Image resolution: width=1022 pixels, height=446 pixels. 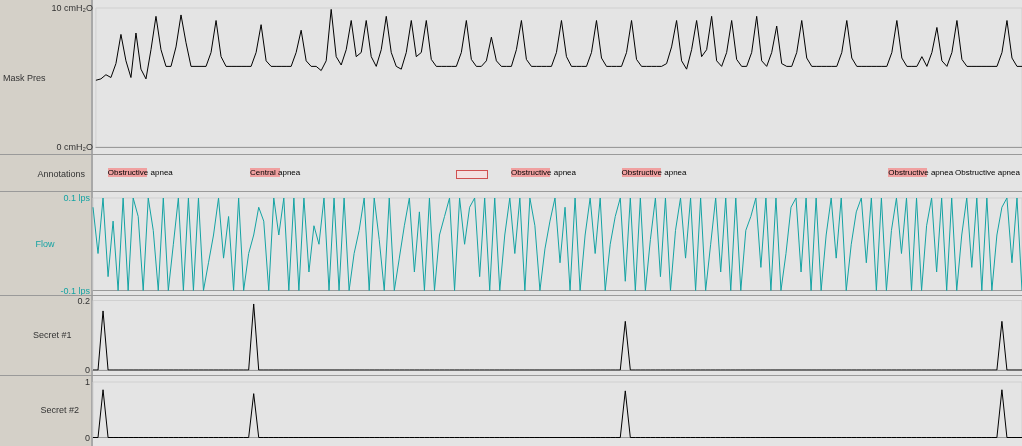 I want to click on y-tick-label: 10 cmH₂O, so click(x=72, y=8).